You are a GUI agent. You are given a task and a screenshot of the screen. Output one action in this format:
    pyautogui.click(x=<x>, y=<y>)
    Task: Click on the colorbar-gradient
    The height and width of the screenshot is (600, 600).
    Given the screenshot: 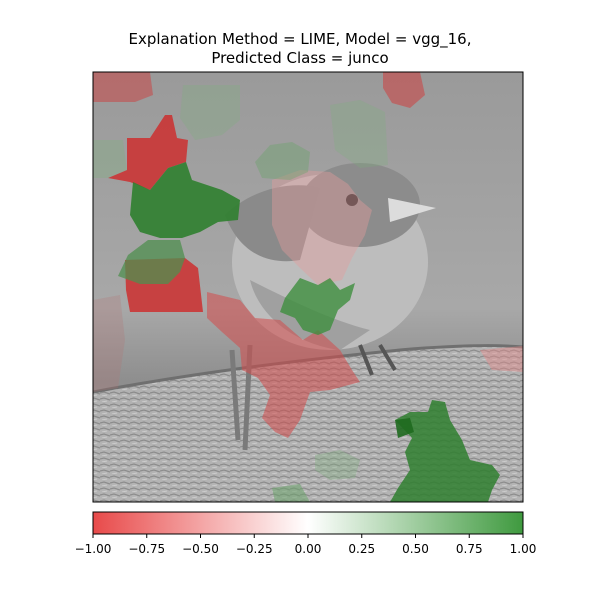 What is the action you would take?
    pyautogui.click(x=308, y=523)
    